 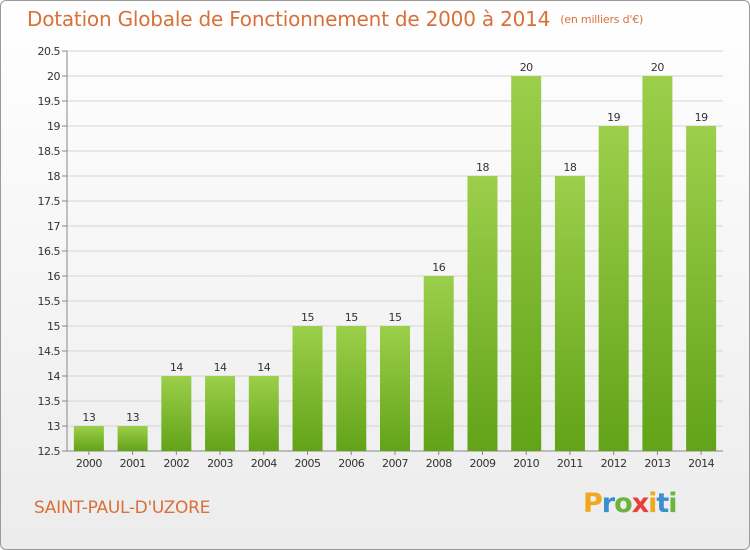 I want to click on y-tick-label: 18, so click(x=53, y=176).